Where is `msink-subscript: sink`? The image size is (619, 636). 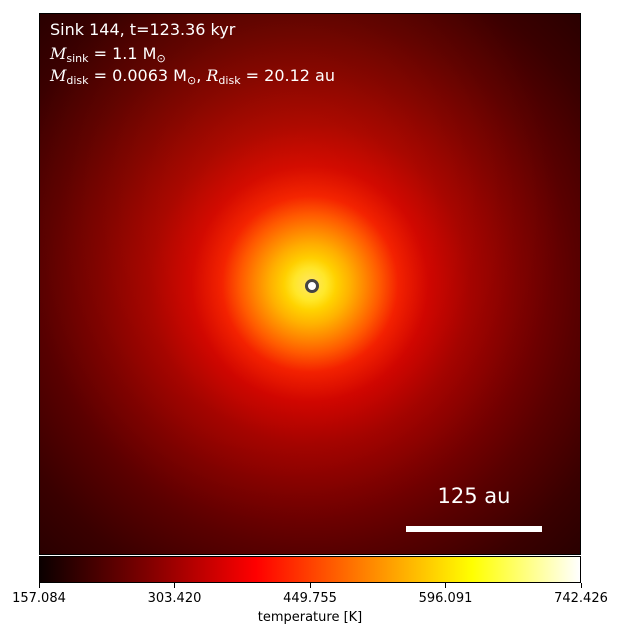
msink-subscript: sink is located at coordinates (77, 58).